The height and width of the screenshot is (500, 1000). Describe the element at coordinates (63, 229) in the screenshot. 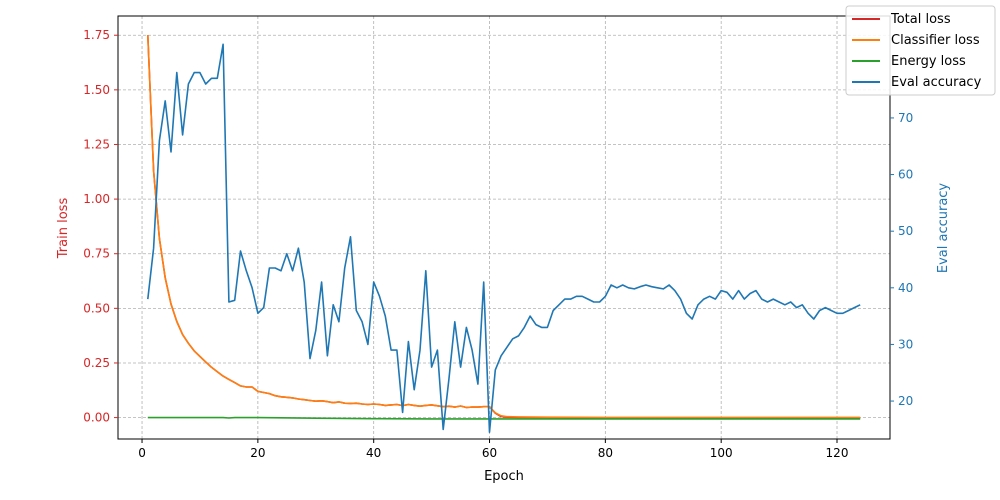

I see `y-axis-left-label: Train loss` at that location.